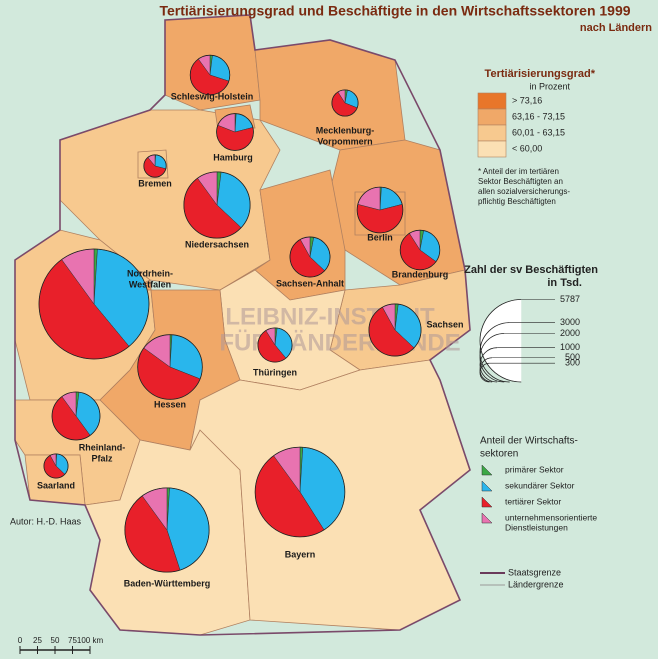  I want to click on subtitle: nach Ländern, so click(616, 28).